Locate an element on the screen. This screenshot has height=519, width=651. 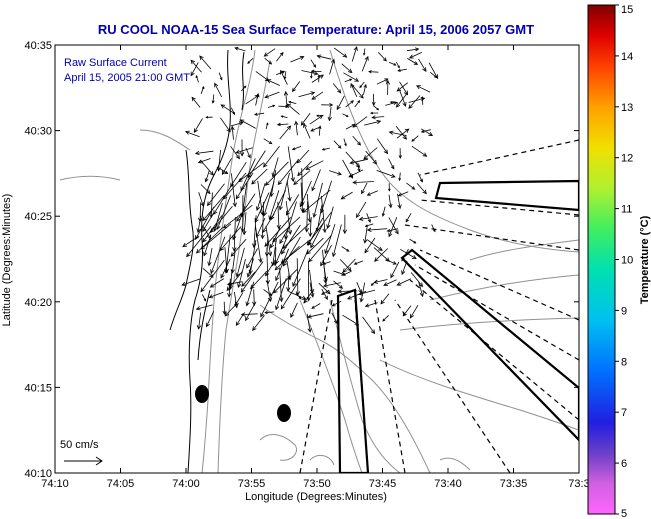
colorbar-tick-label: 8 is located at coordinates (624, 362).